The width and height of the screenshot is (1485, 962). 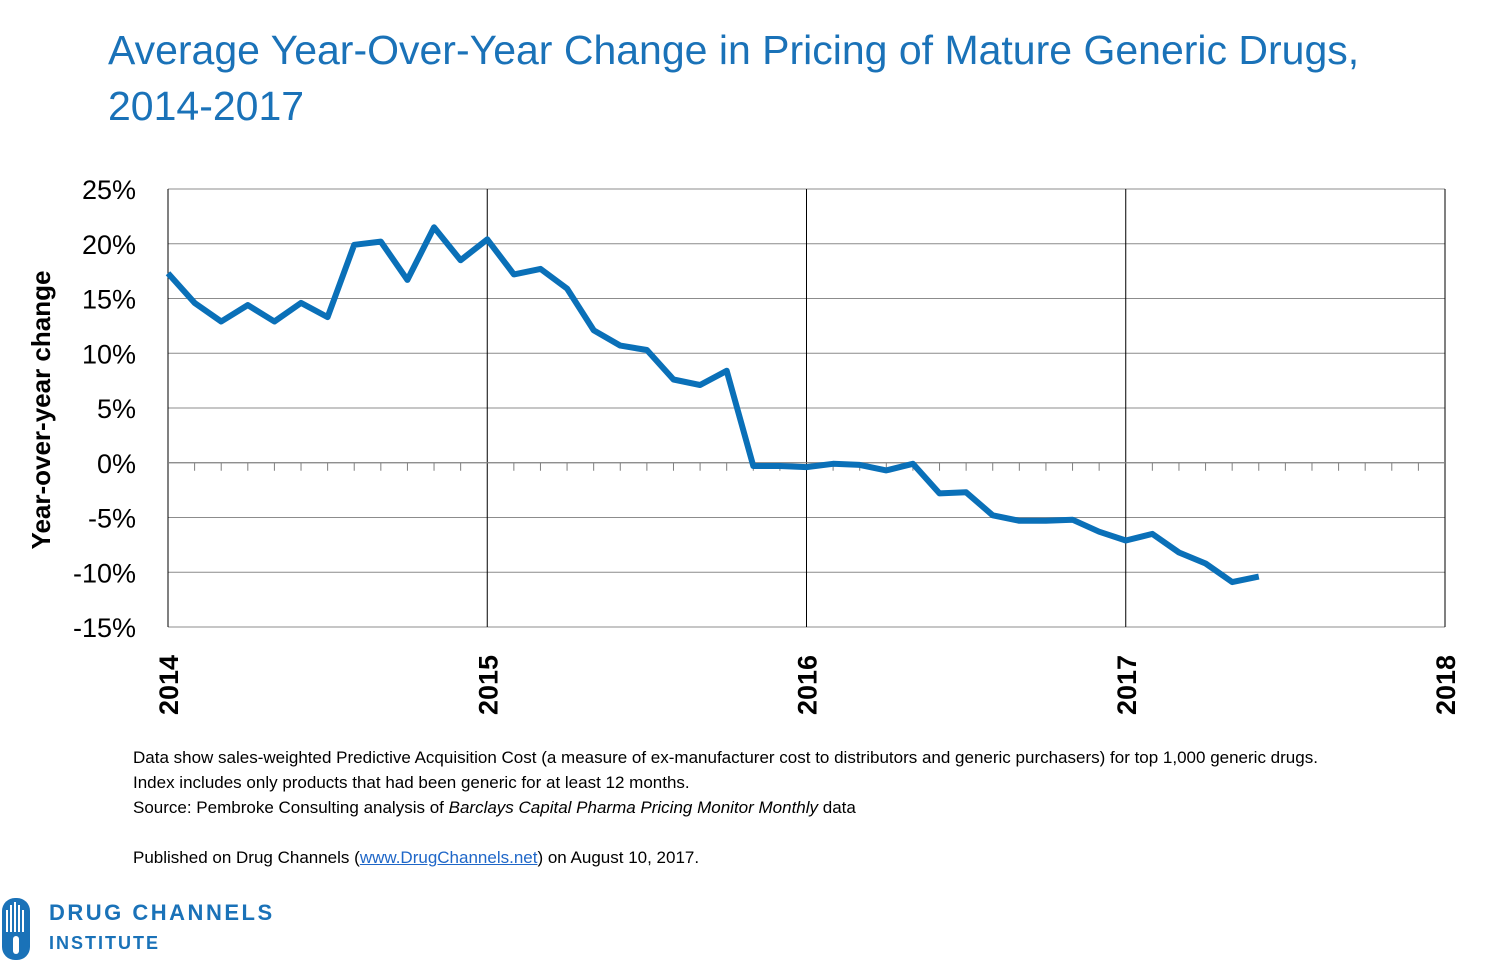 I want to click on x-axis-tick-labels: 2014 2015 2016 2017 2018, so click(x=807, y=685).